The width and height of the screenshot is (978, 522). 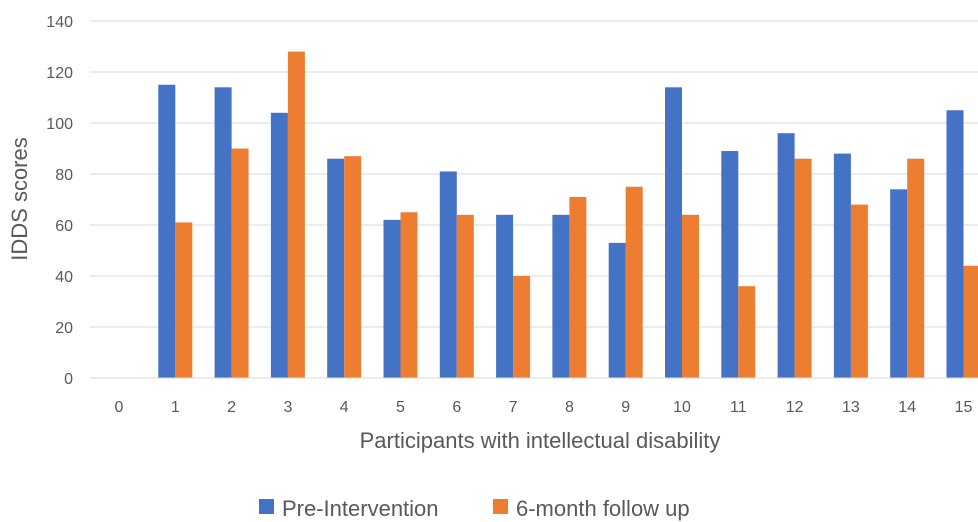 What do you see at coordinates (738, 407) in the screenshot?
I see `x-tick-label: 11` at bounding box center [738, 407].